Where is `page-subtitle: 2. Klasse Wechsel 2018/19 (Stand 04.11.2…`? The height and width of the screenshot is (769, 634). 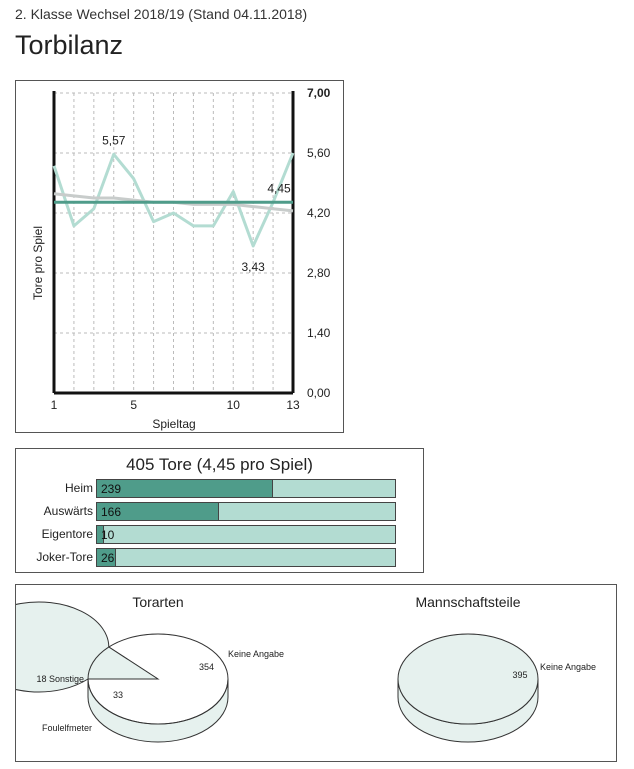 page-subtitle: 2. Klasse Wechsel 2018/19 (Stand 04.11.2… is located at coordinates (161, 14).